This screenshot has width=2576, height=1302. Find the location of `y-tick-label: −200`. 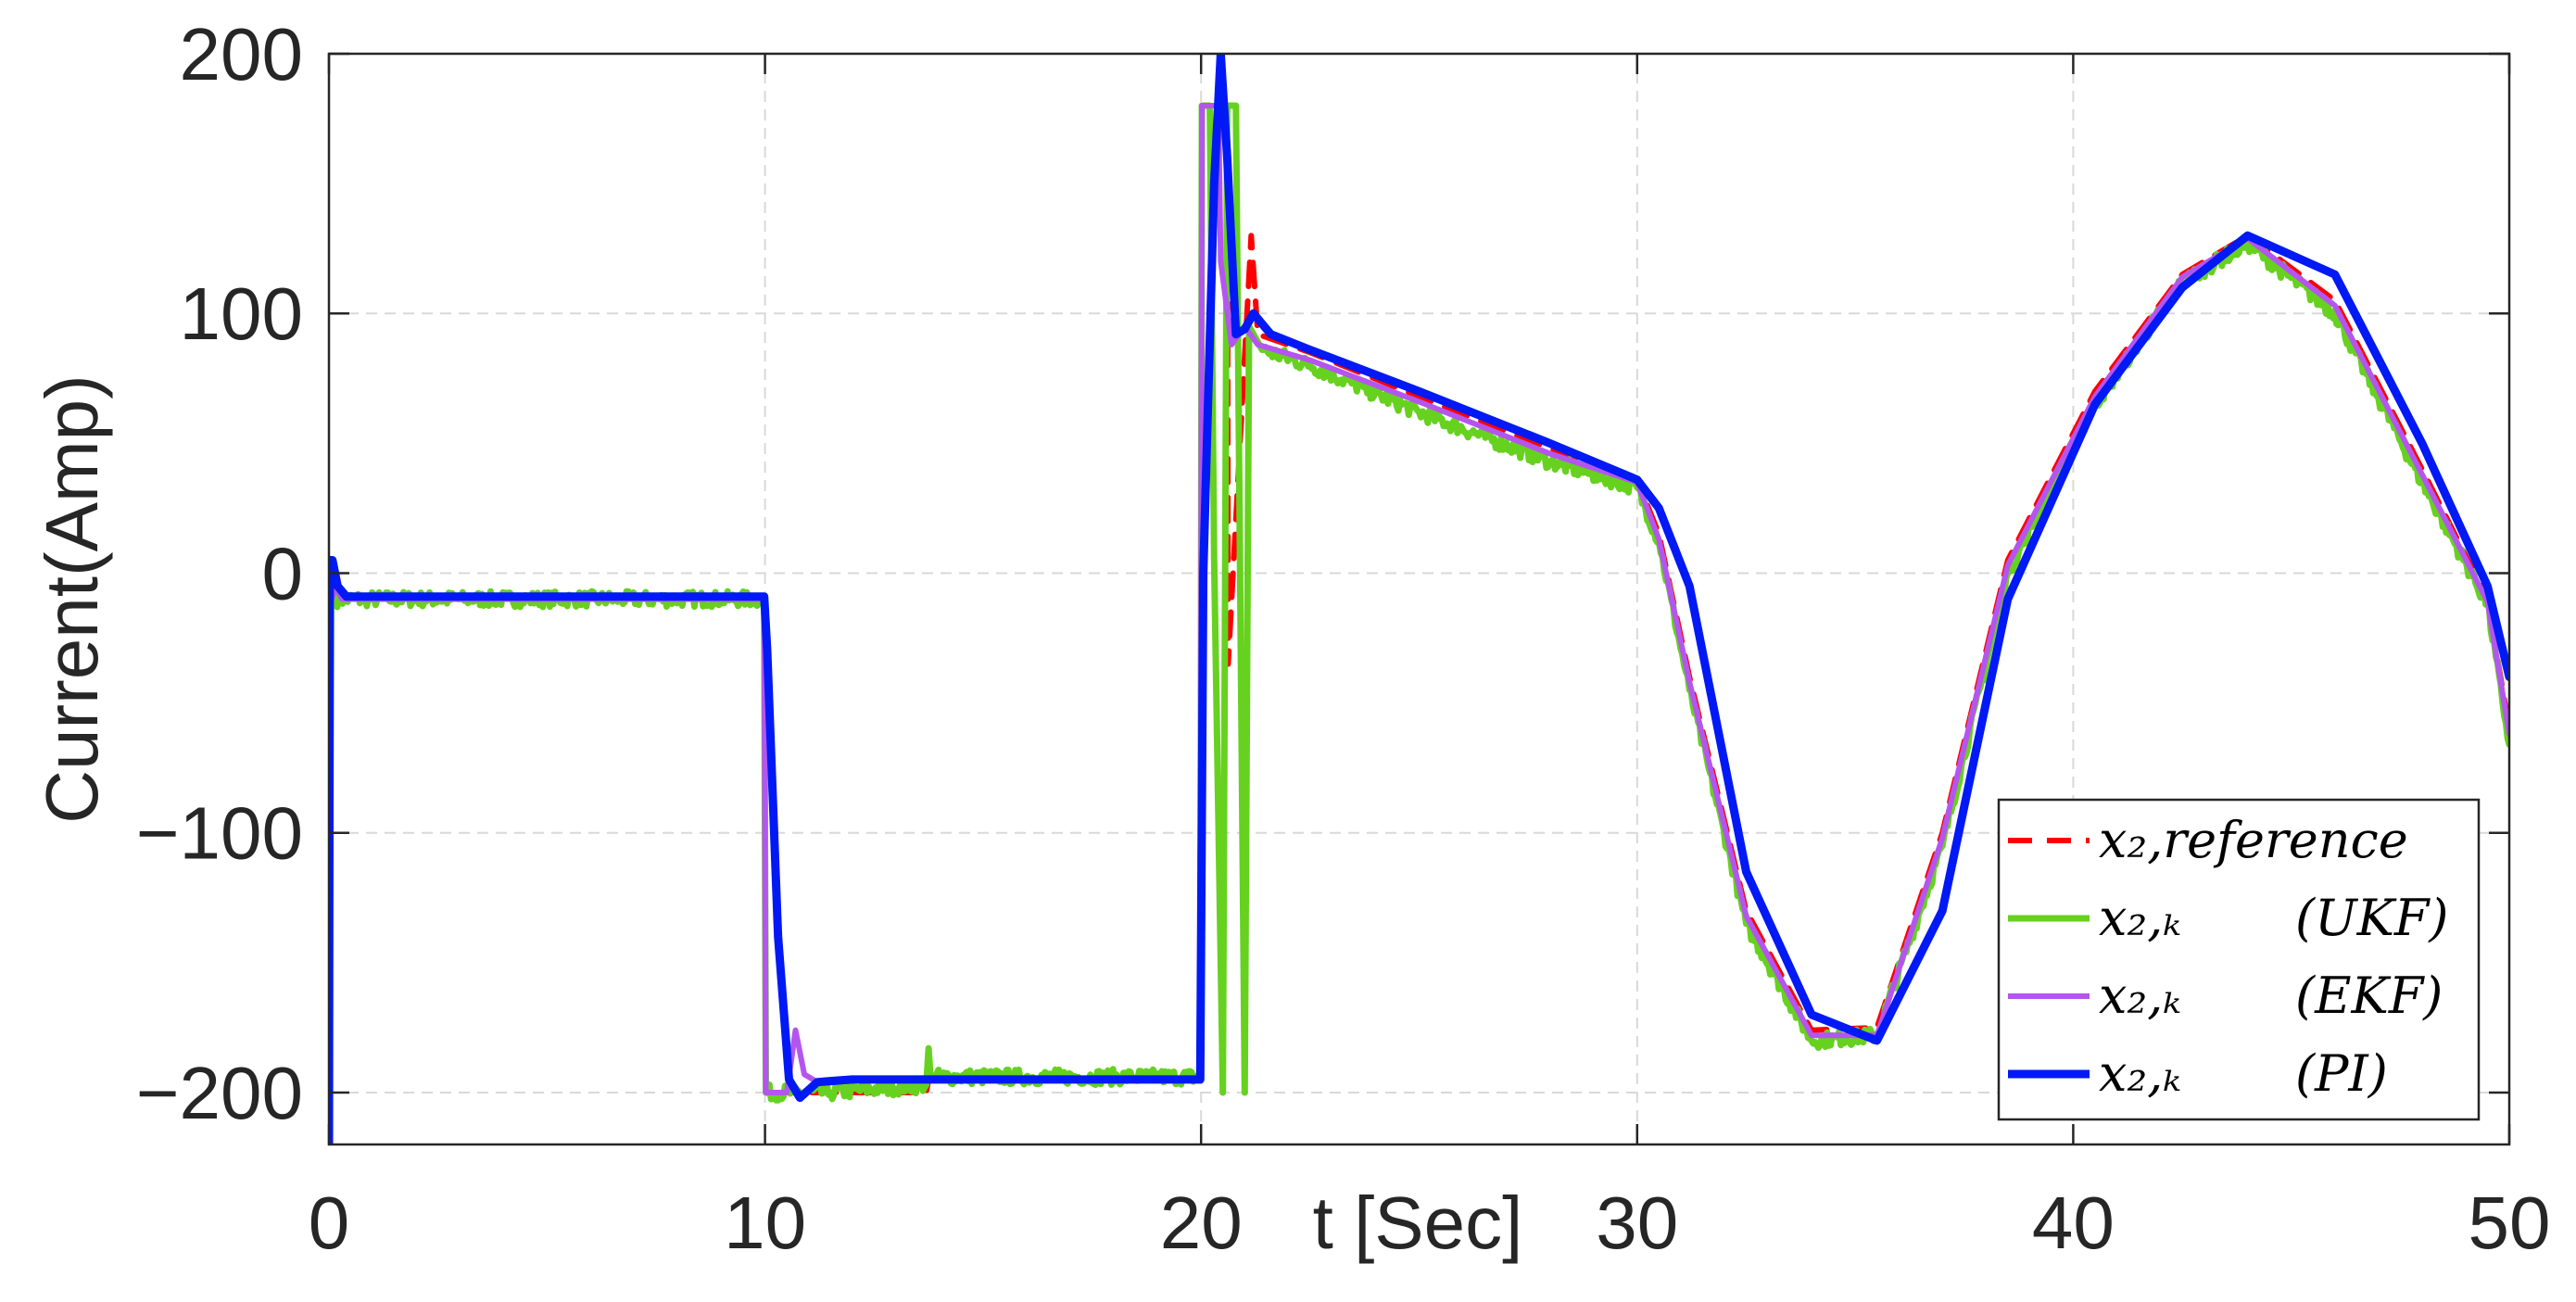

y-tick-label: −200 is located at coordinates (219, 1093).